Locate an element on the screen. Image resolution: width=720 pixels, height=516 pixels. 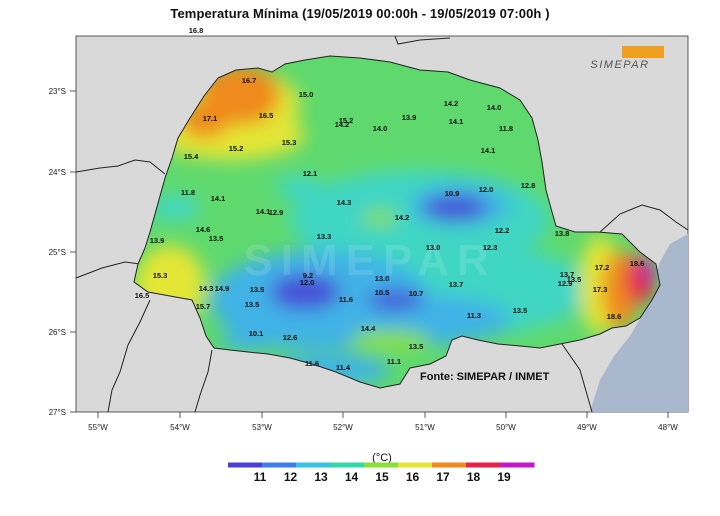
station-value: 17.3 is located at coordinates (600, 289).